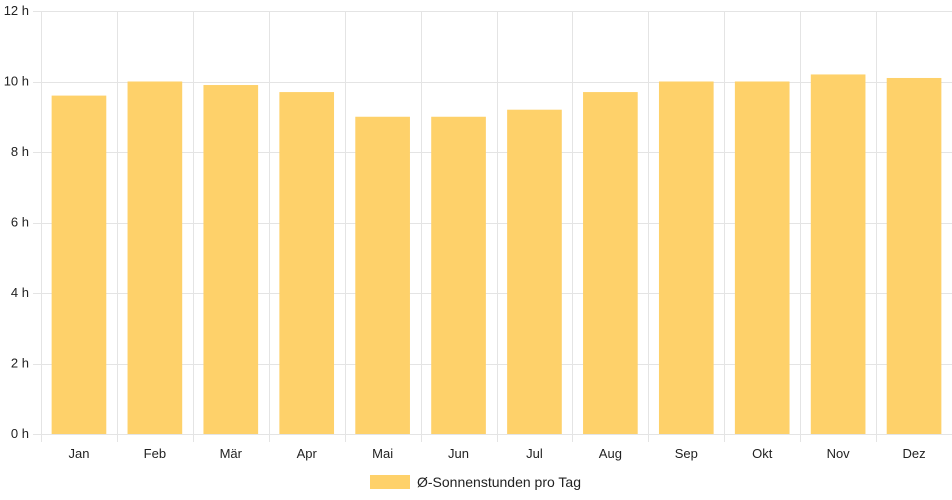  Describe the element at coordinates (382, 275) in the screenshot. I see `bar-mai` at that location.